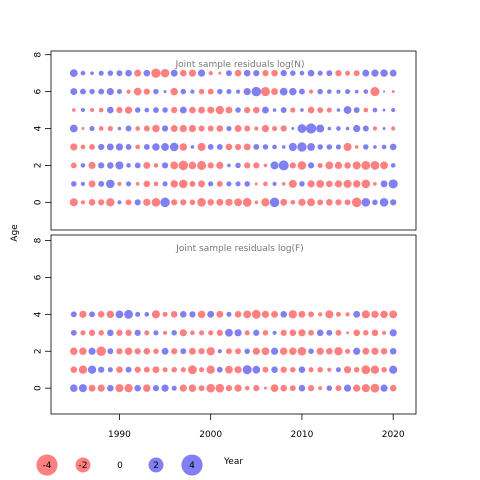  What do you see at coordinates (192, 466) in the screenshot?
I see `legend-label: 4` at bounding box center [192, 466].